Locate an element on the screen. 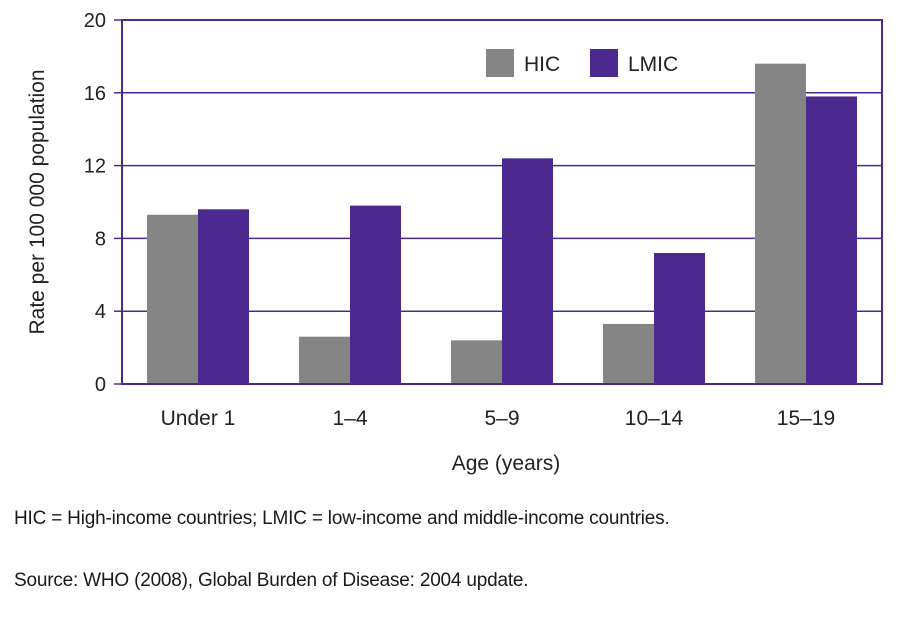  y-tick-label: 0 is located at coordinates (100, 385).